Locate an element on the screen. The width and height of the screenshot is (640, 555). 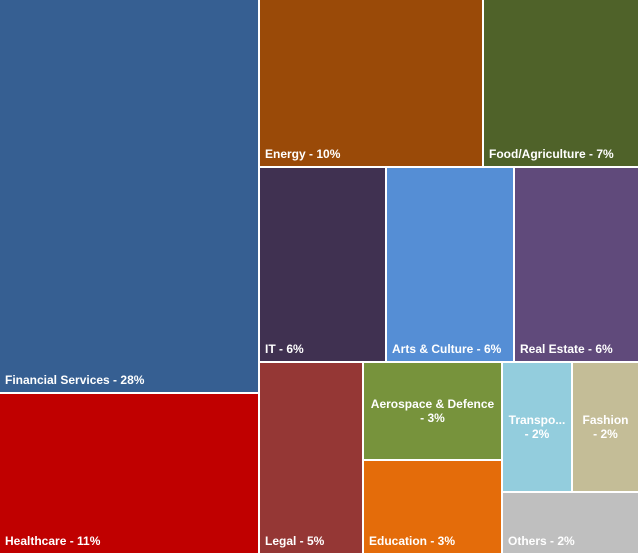
treemap-tile-transpo: Transpo... - 2% is located at coordinates (538, 428).